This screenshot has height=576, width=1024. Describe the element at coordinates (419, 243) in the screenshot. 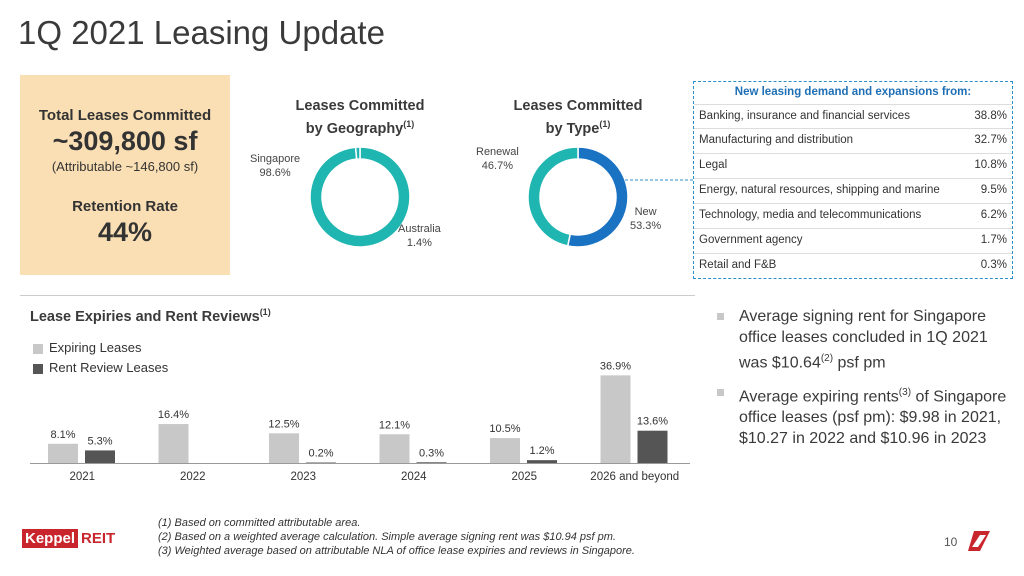

I see `geo-label-australia-value: 1.4%` at that location.